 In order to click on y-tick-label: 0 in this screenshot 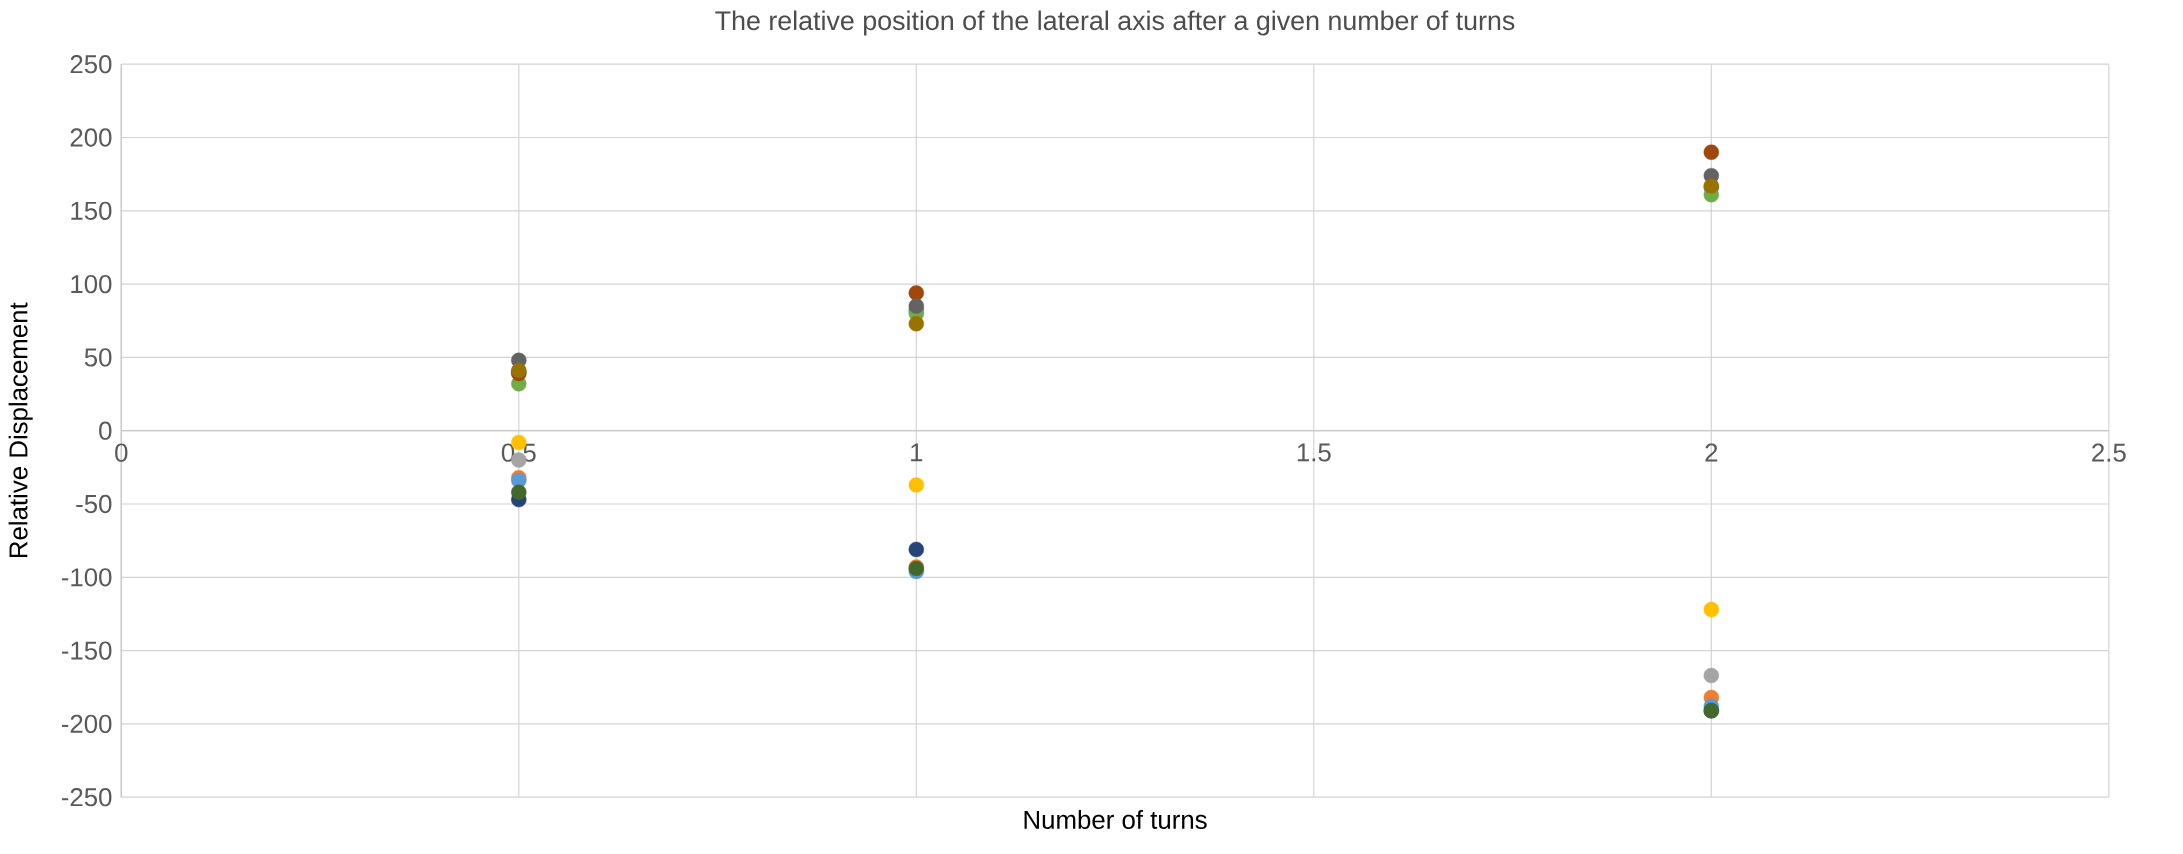, I will do `click(105, 431)`.